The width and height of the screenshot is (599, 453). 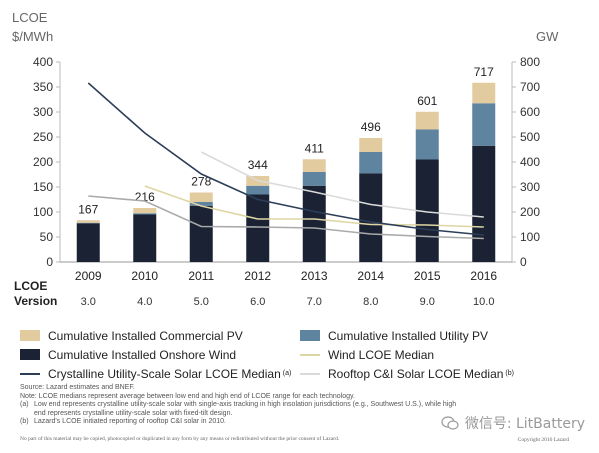 I want to click on left-tick-label: 400, so click(x=43, y=62).